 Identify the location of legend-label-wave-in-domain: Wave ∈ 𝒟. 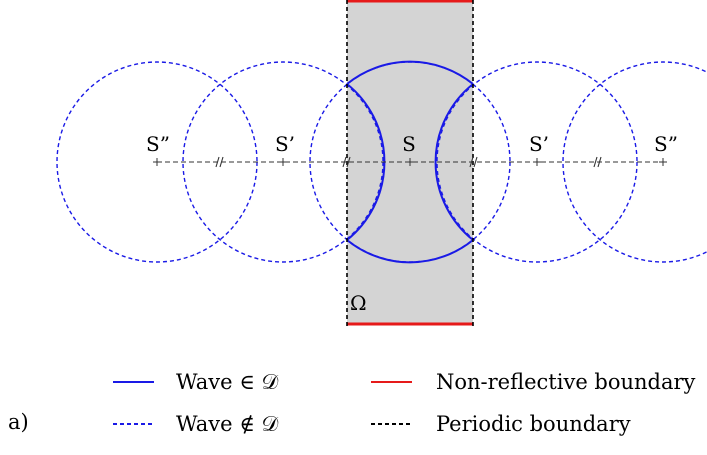
(227, 382).